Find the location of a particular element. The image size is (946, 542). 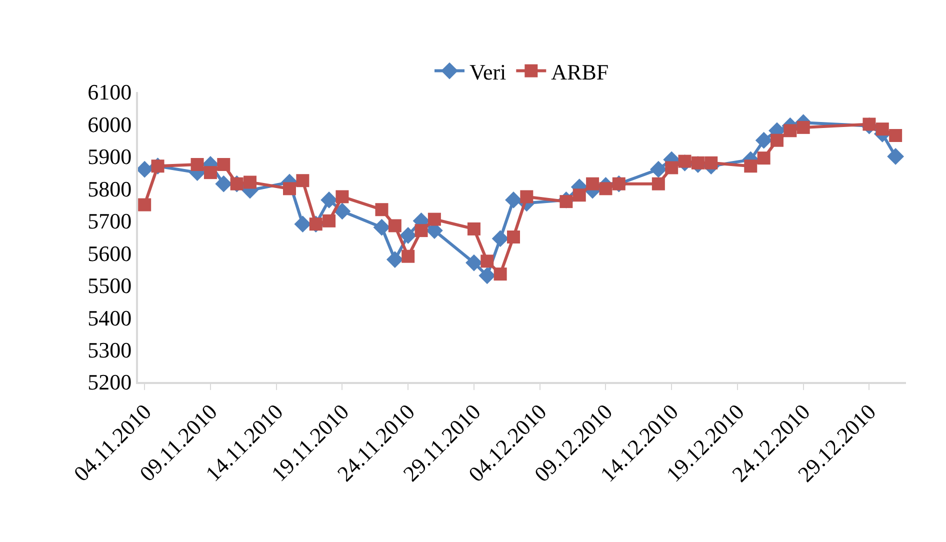

y-tick-label: 5800 is located at coordinates (110, 189).